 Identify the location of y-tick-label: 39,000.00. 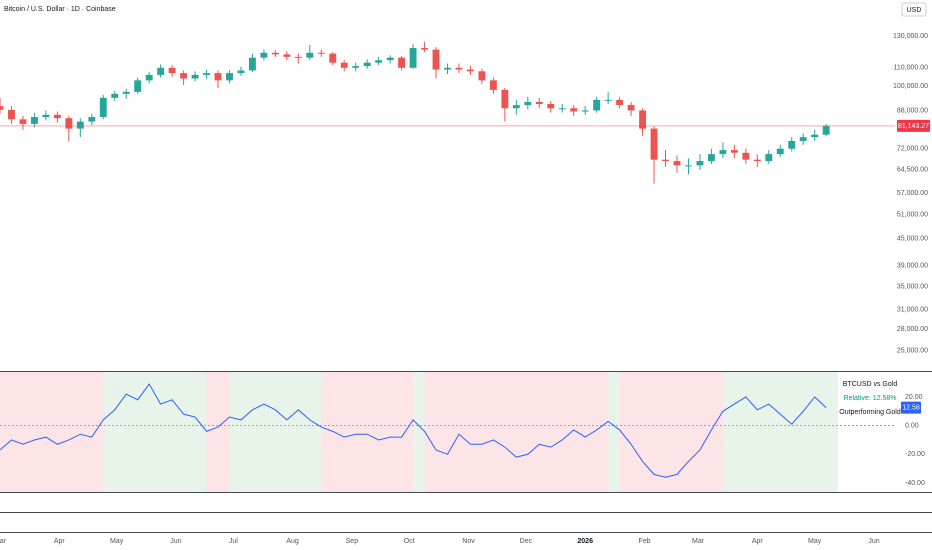
(912, 266).